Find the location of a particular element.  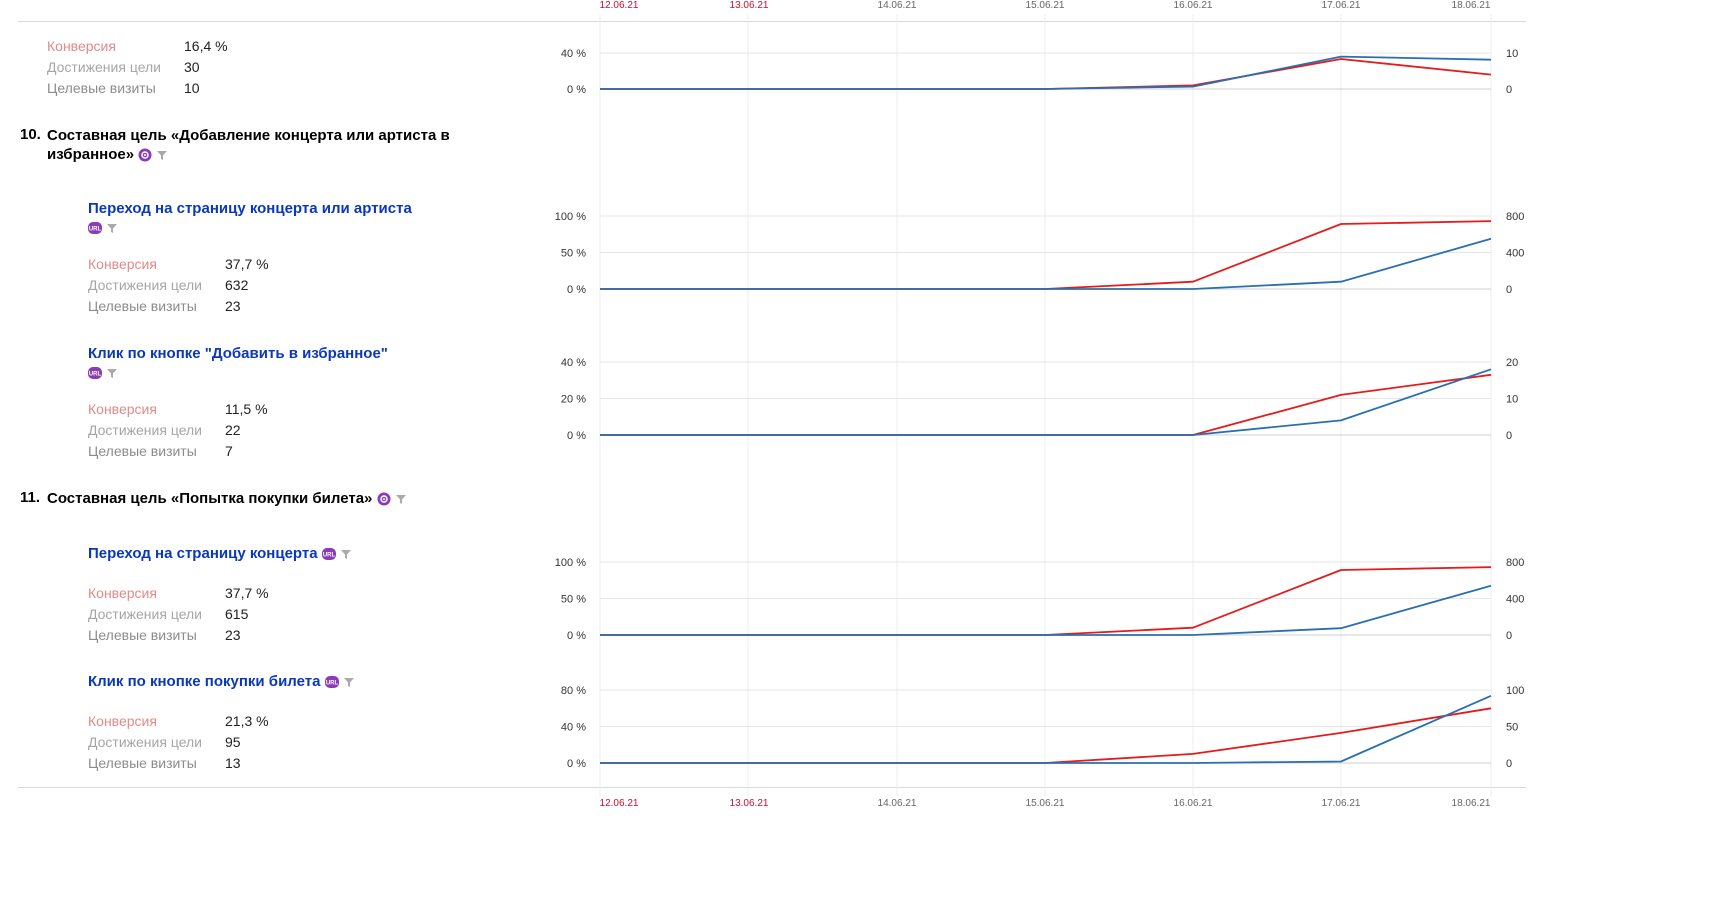

date-label: 15.06.21 is located at coordinates (1045, 803).